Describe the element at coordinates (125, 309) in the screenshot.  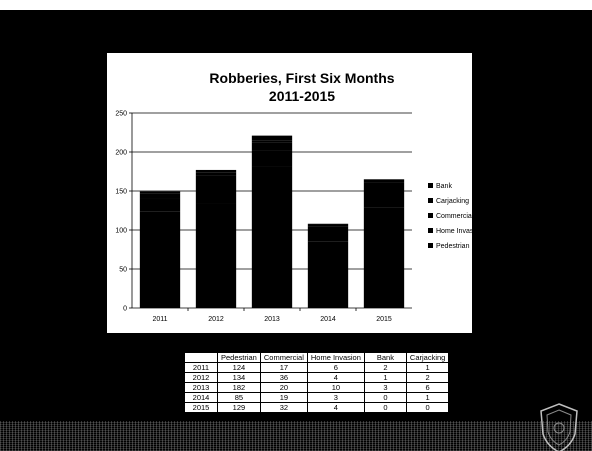
I see `y-tick-label: 0` at that location.